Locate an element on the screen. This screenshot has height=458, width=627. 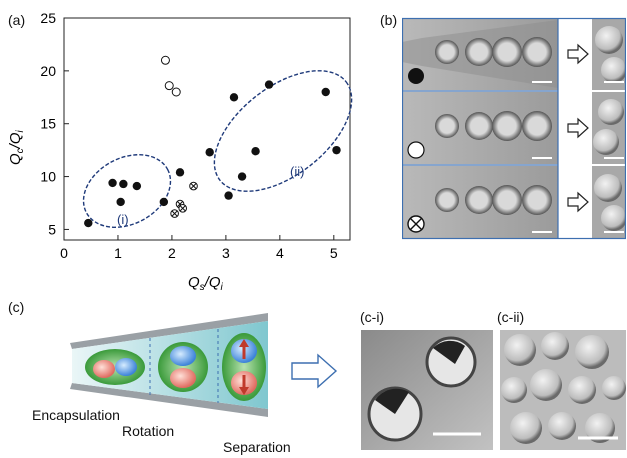
crossed-marker-icon is located at coordinates (416, 224).